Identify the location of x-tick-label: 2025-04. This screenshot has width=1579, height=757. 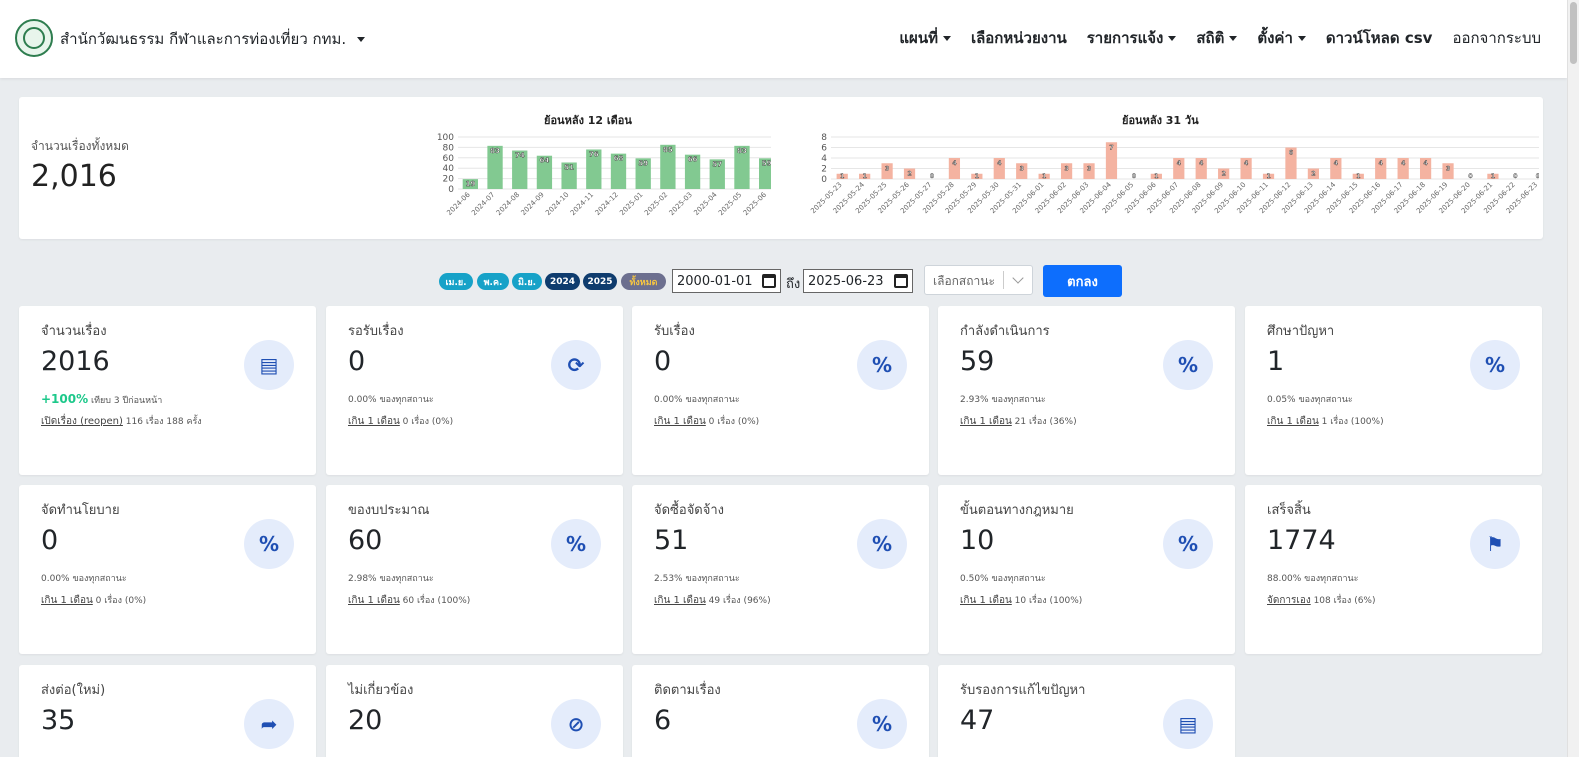
(705, 203).